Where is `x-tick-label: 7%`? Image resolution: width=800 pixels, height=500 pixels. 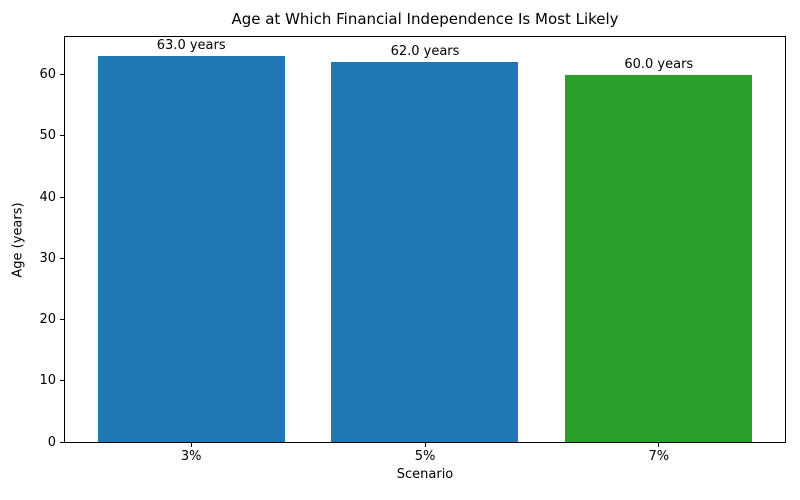
x-tick-label: 7% is located at coordinates (659, 456).